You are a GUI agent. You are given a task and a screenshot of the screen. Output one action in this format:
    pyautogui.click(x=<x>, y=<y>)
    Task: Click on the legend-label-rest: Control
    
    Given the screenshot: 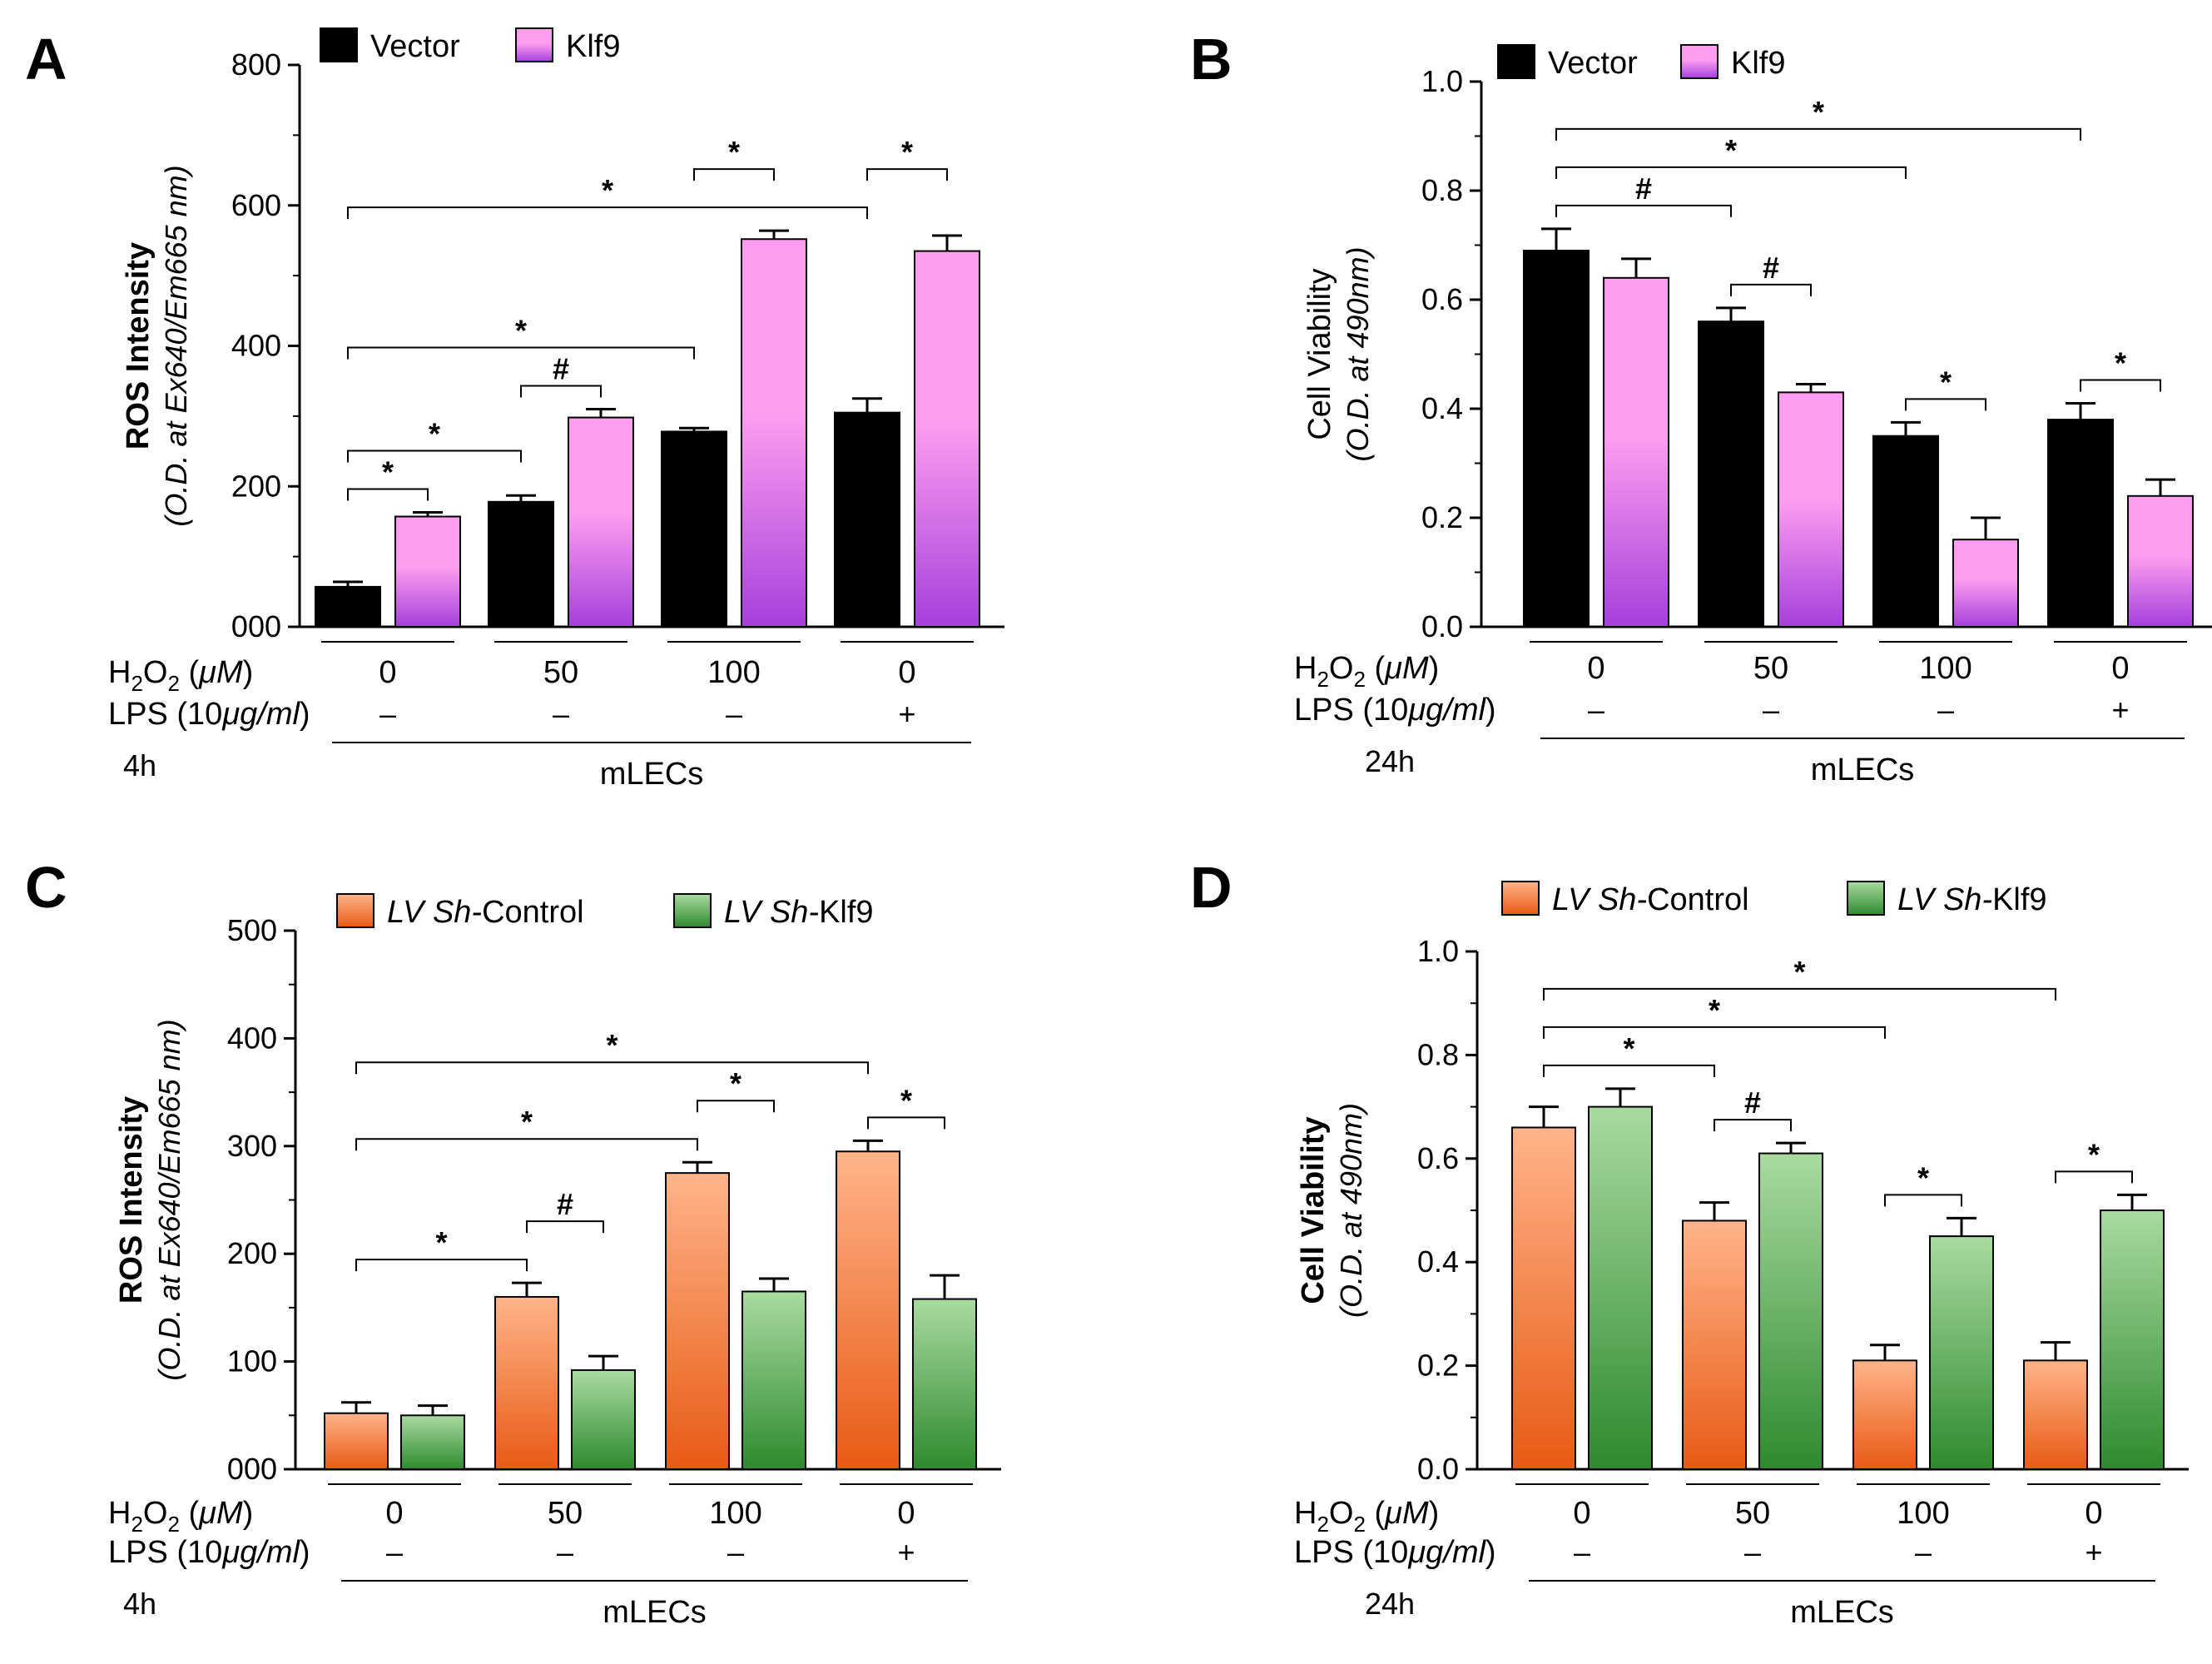 What is the action you would take?
    pyautogui.click(x=1698, y=900)
    